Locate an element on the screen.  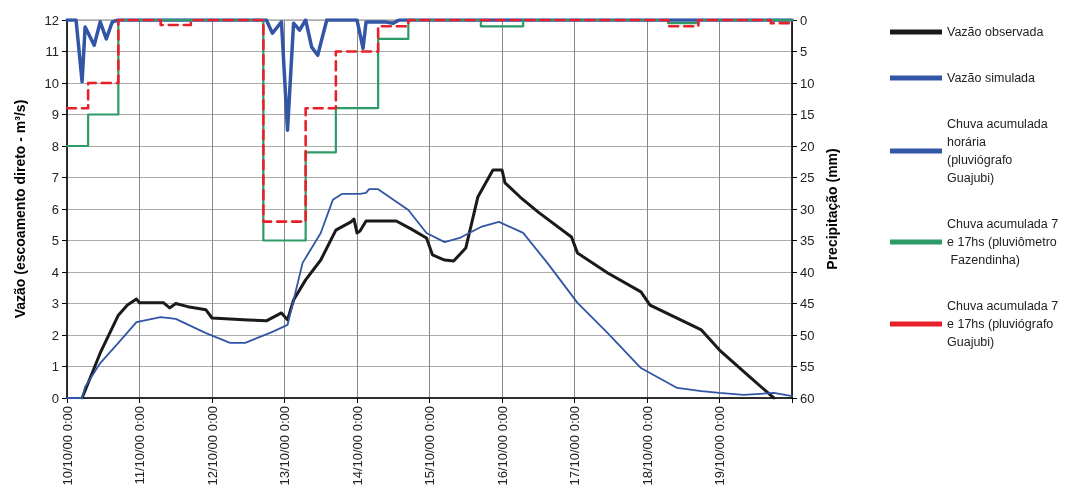
x-tick-label: 17/10/00 0:00 is located at coordinates (574, 446).